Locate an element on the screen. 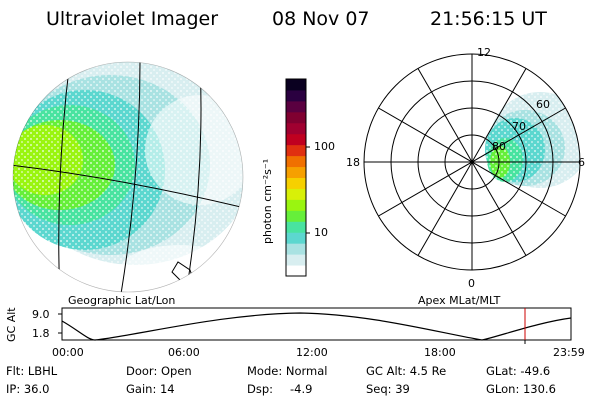 The image size is (600, 400). seq-info: Seq: 39 is located at coordinates (388, 389).